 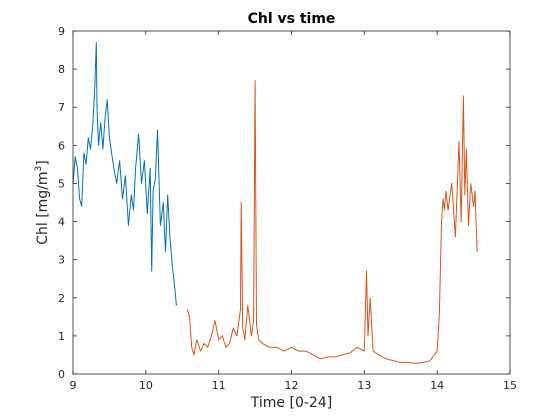 I want to click on x-tick-label: 14, so click(x=437, y=385).